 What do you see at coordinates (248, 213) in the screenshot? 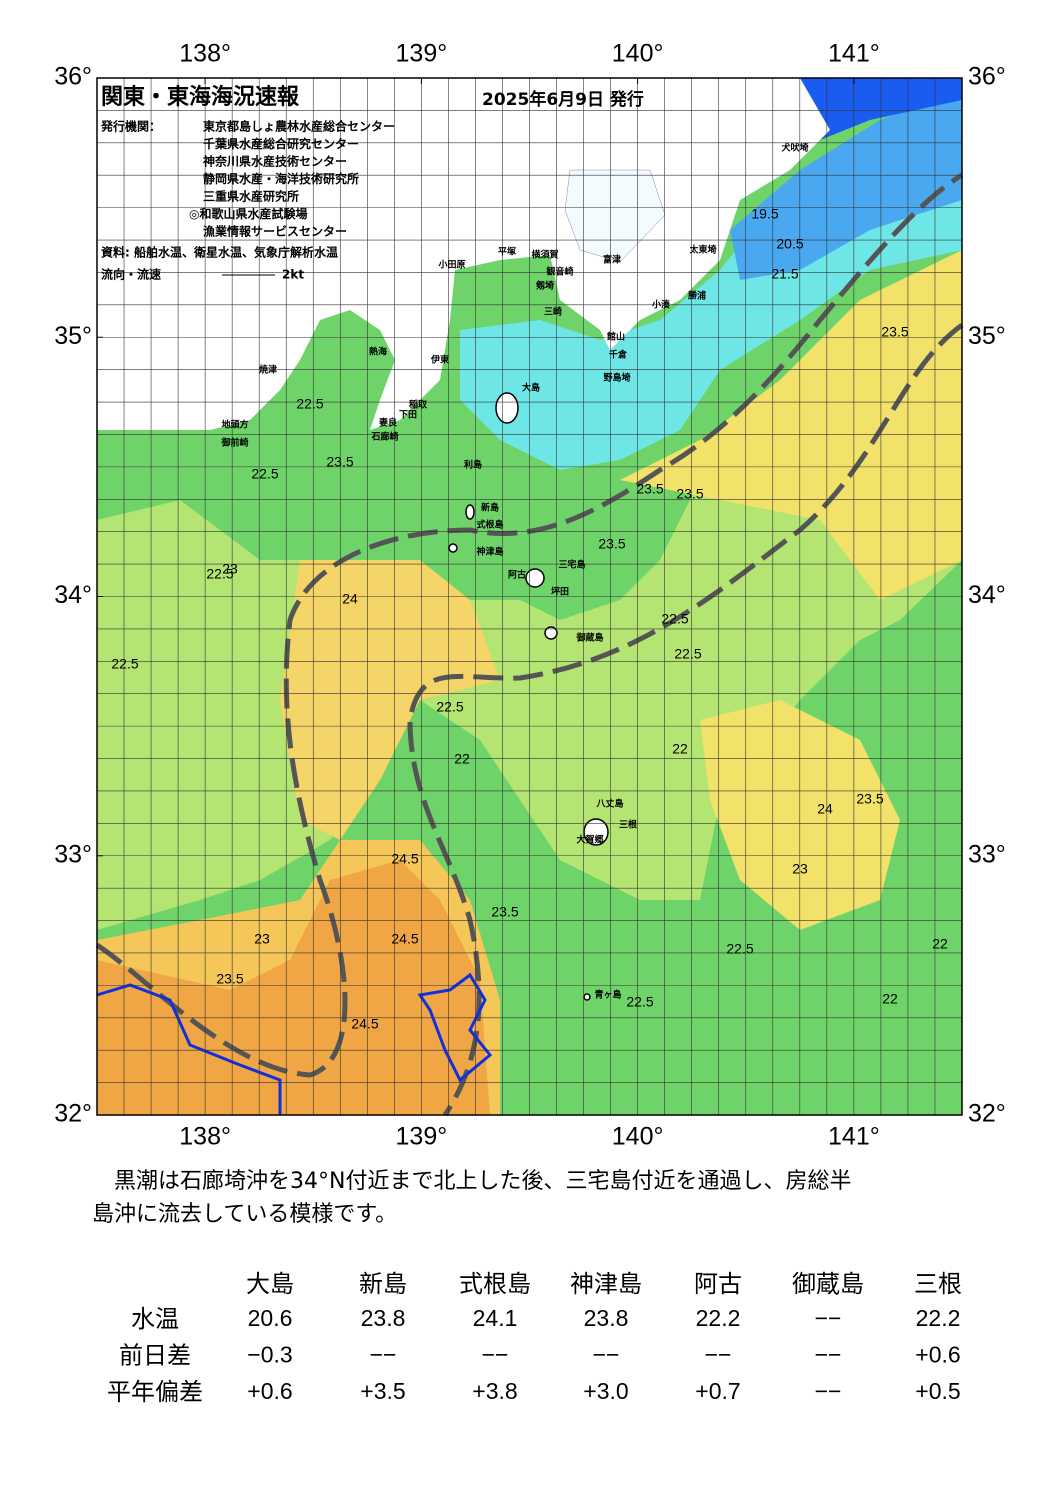
I see `issuer: ◎和歌山県水産試験場` at bounding box center [248, 213].